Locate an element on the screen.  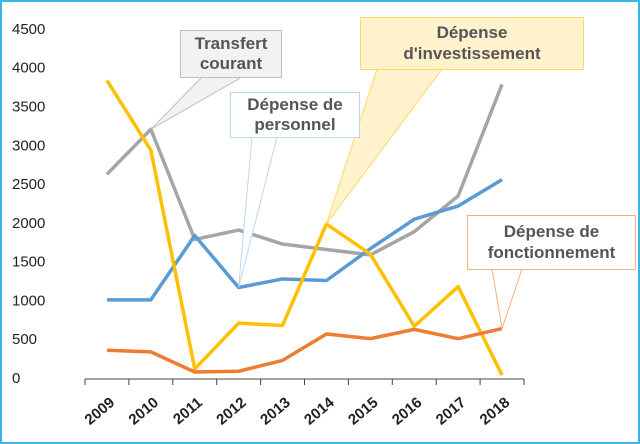
x-tick-label: 2009 is located at coordinates (100, 411).